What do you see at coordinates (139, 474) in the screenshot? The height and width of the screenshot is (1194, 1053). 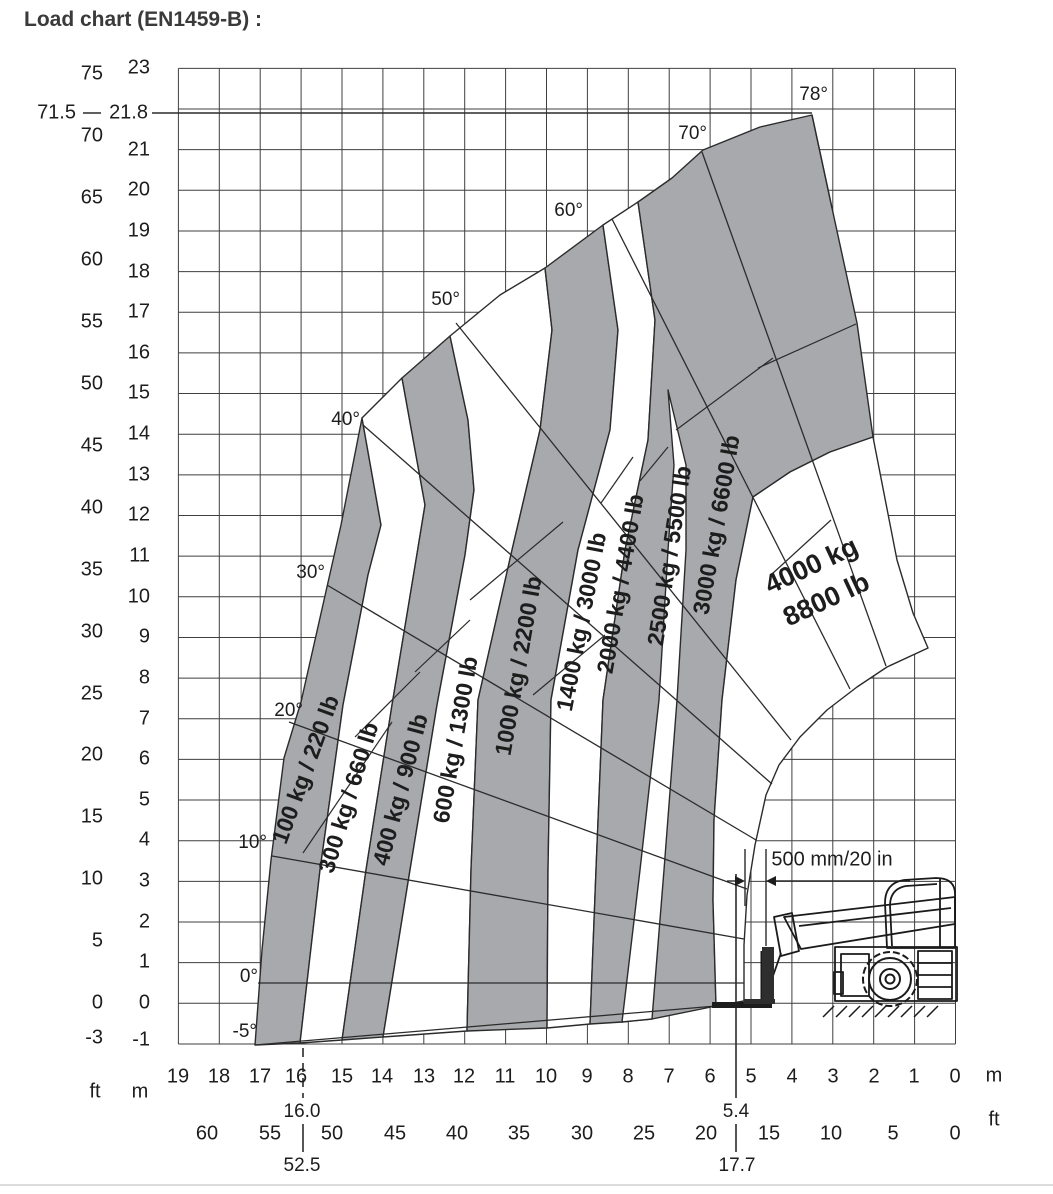 I see `axis-label-13: 13` at bounding box center [139, 474].